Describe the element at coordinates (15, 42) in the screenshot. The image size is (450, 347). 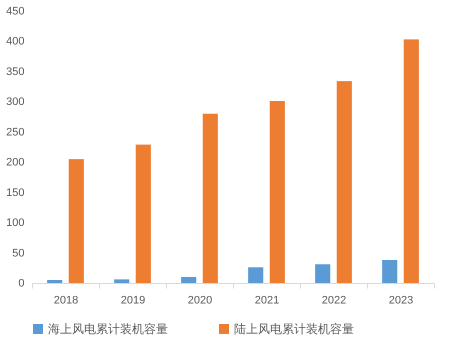
I see `y-tick-label: 400` at that location.